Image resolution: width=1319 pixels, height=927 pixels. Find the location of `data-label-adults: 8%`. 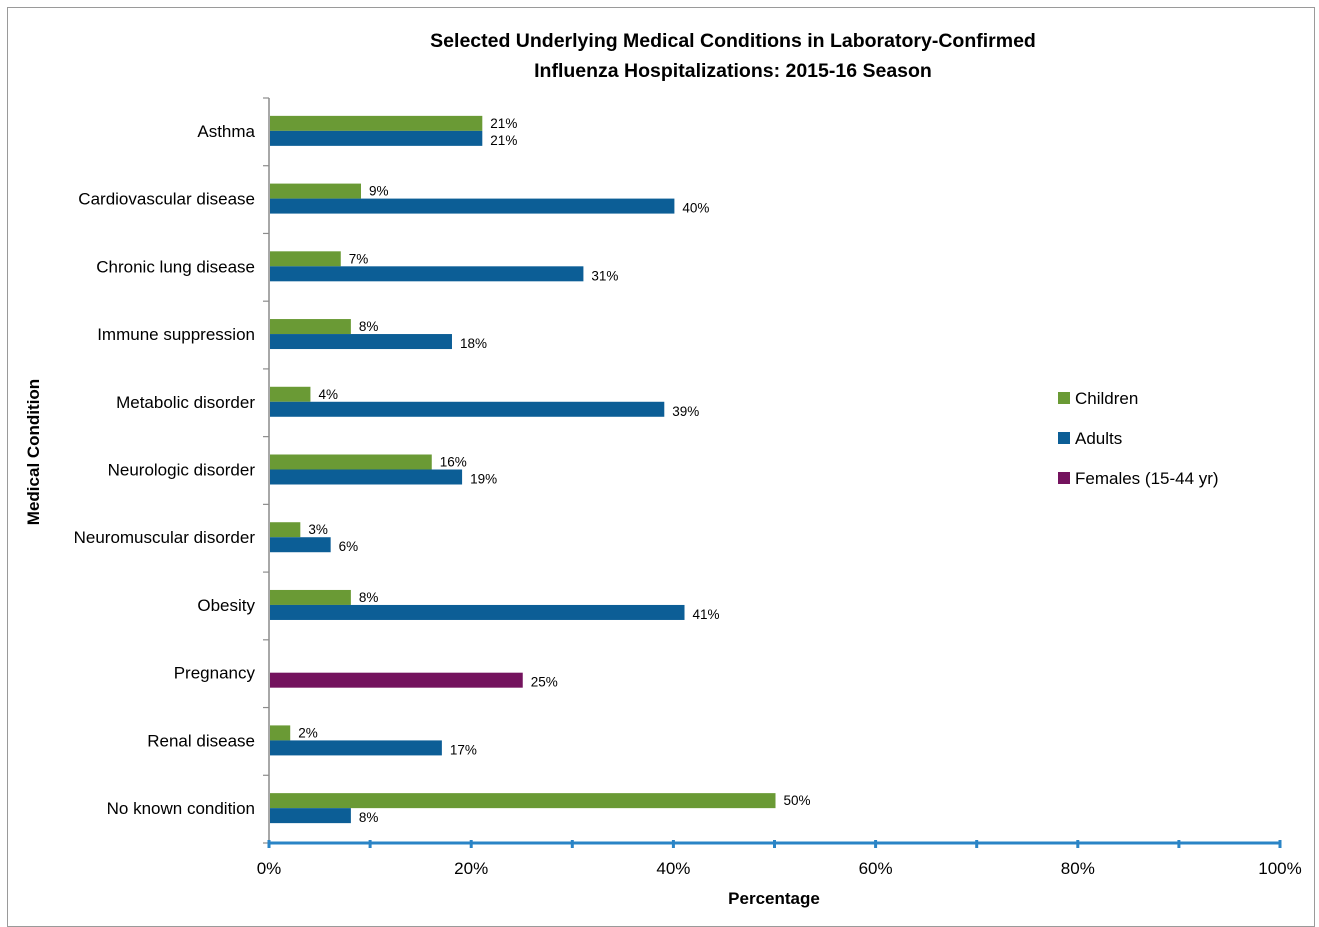

data-label-adults: 8% is located at coordinates (369, 817).